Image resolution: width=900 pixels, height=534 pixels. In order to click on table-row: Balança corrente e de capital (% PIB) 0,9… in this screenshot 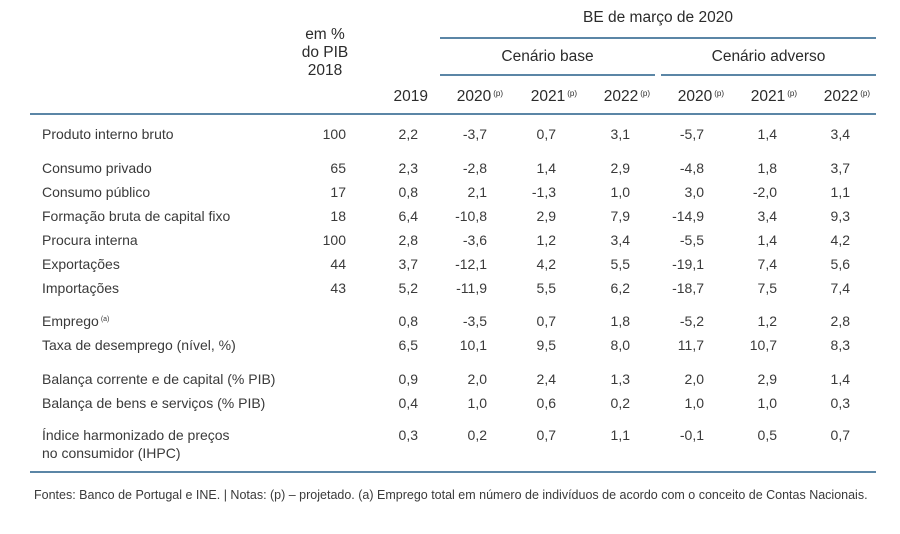, I will do `click(450, 381)`.